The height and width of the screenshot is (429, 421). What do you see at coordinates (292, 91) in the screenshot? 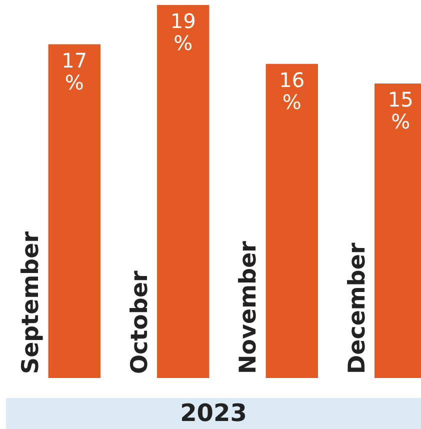
I see `data-label: 16 %` at bounding box center [292, 91].